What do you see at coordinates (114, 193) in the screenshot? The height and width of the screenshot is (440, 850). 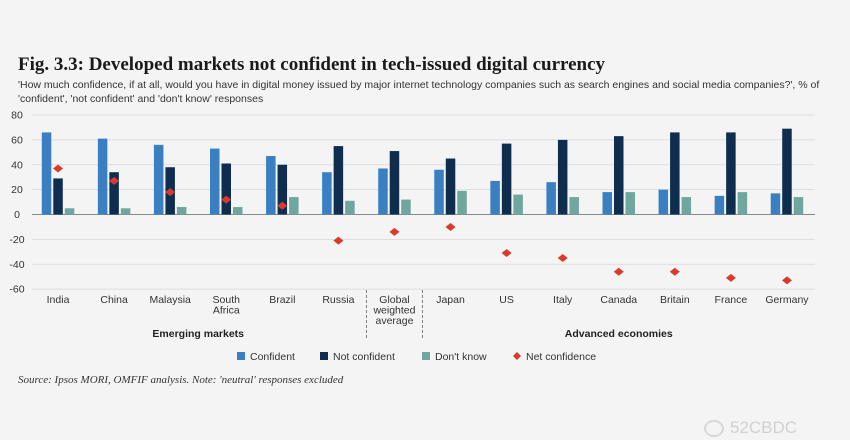 I see `bar-not-confident-china` at bounding box center [114, 193].